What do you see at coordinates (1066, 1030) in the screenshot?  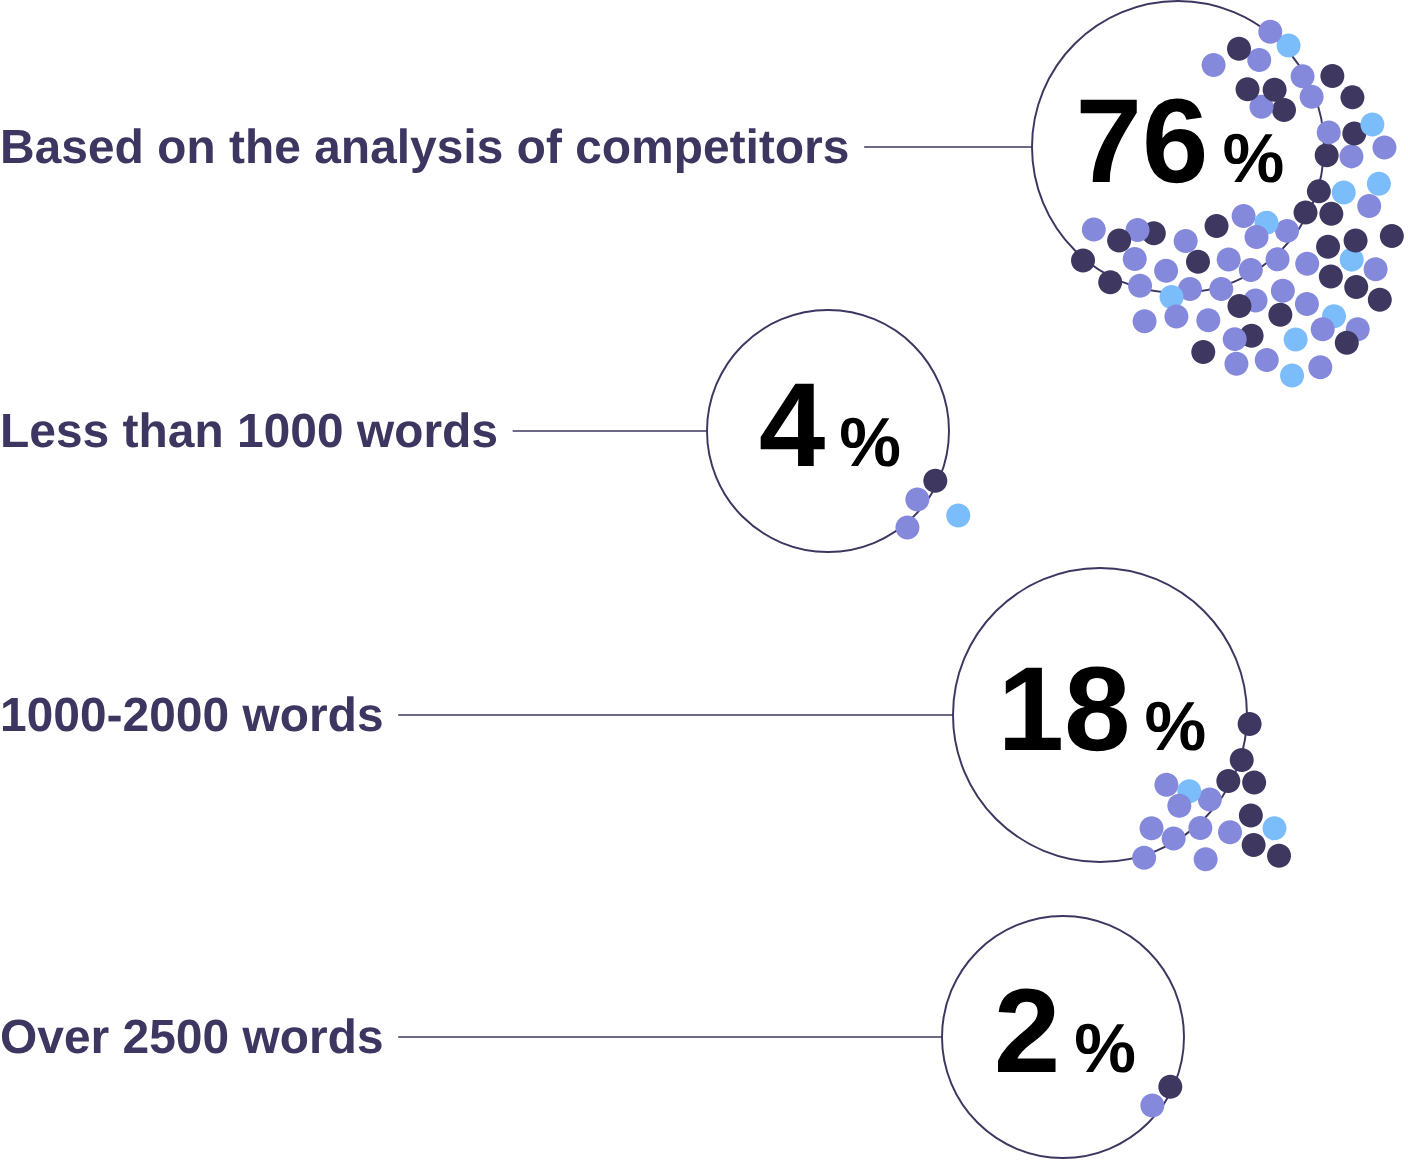 I see `data-label: 2 %` at bounding box center [1066, 1030].